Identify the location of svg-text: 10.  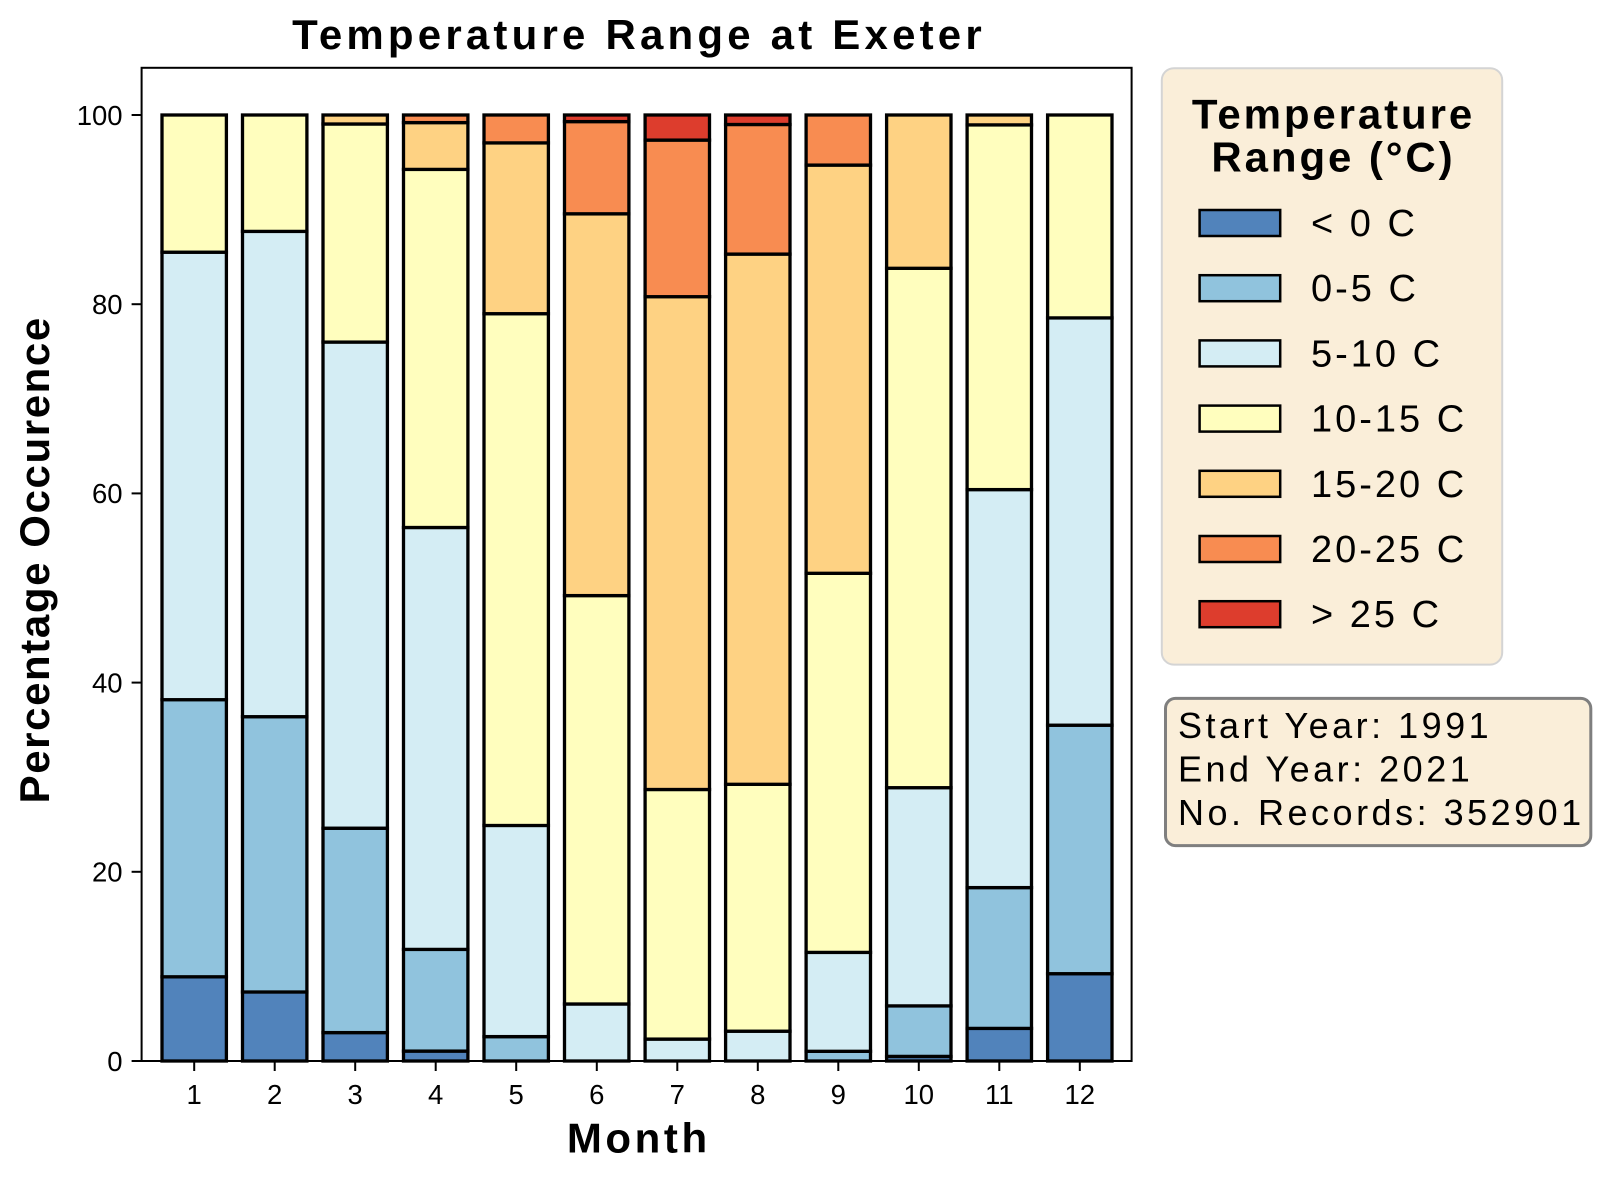
(919, 1094).